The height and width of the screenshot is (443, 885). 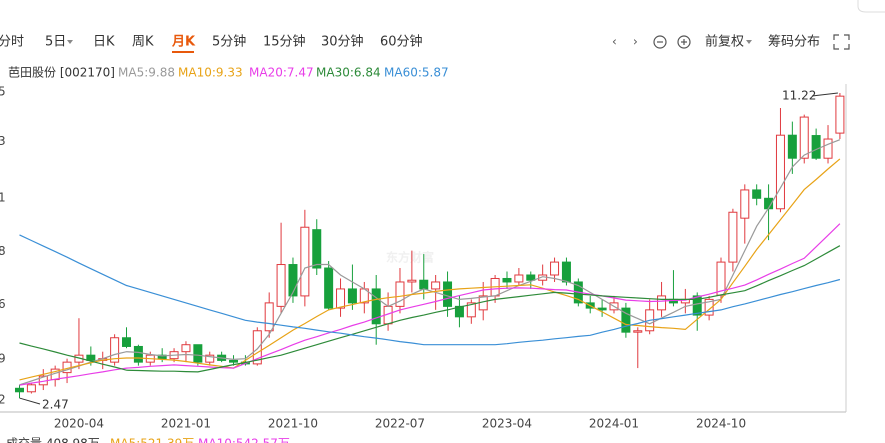 I want to click on tab: 分时, so click(x=12, y=42).